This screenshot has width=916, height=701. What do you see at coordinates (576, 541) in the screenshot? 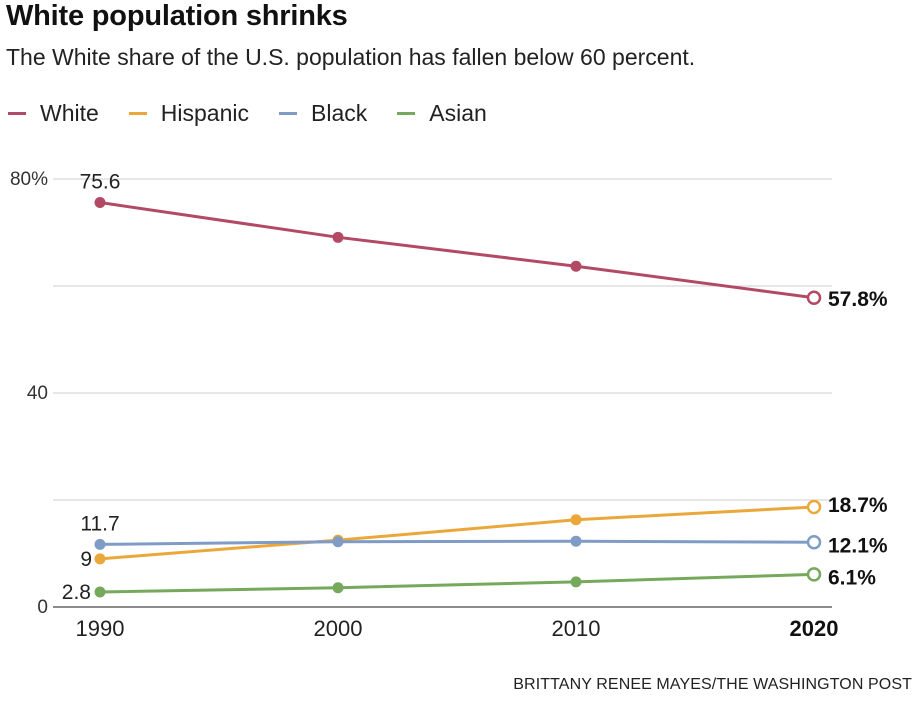
I see `data-point-black-2010` at bounding box center [576, 541].